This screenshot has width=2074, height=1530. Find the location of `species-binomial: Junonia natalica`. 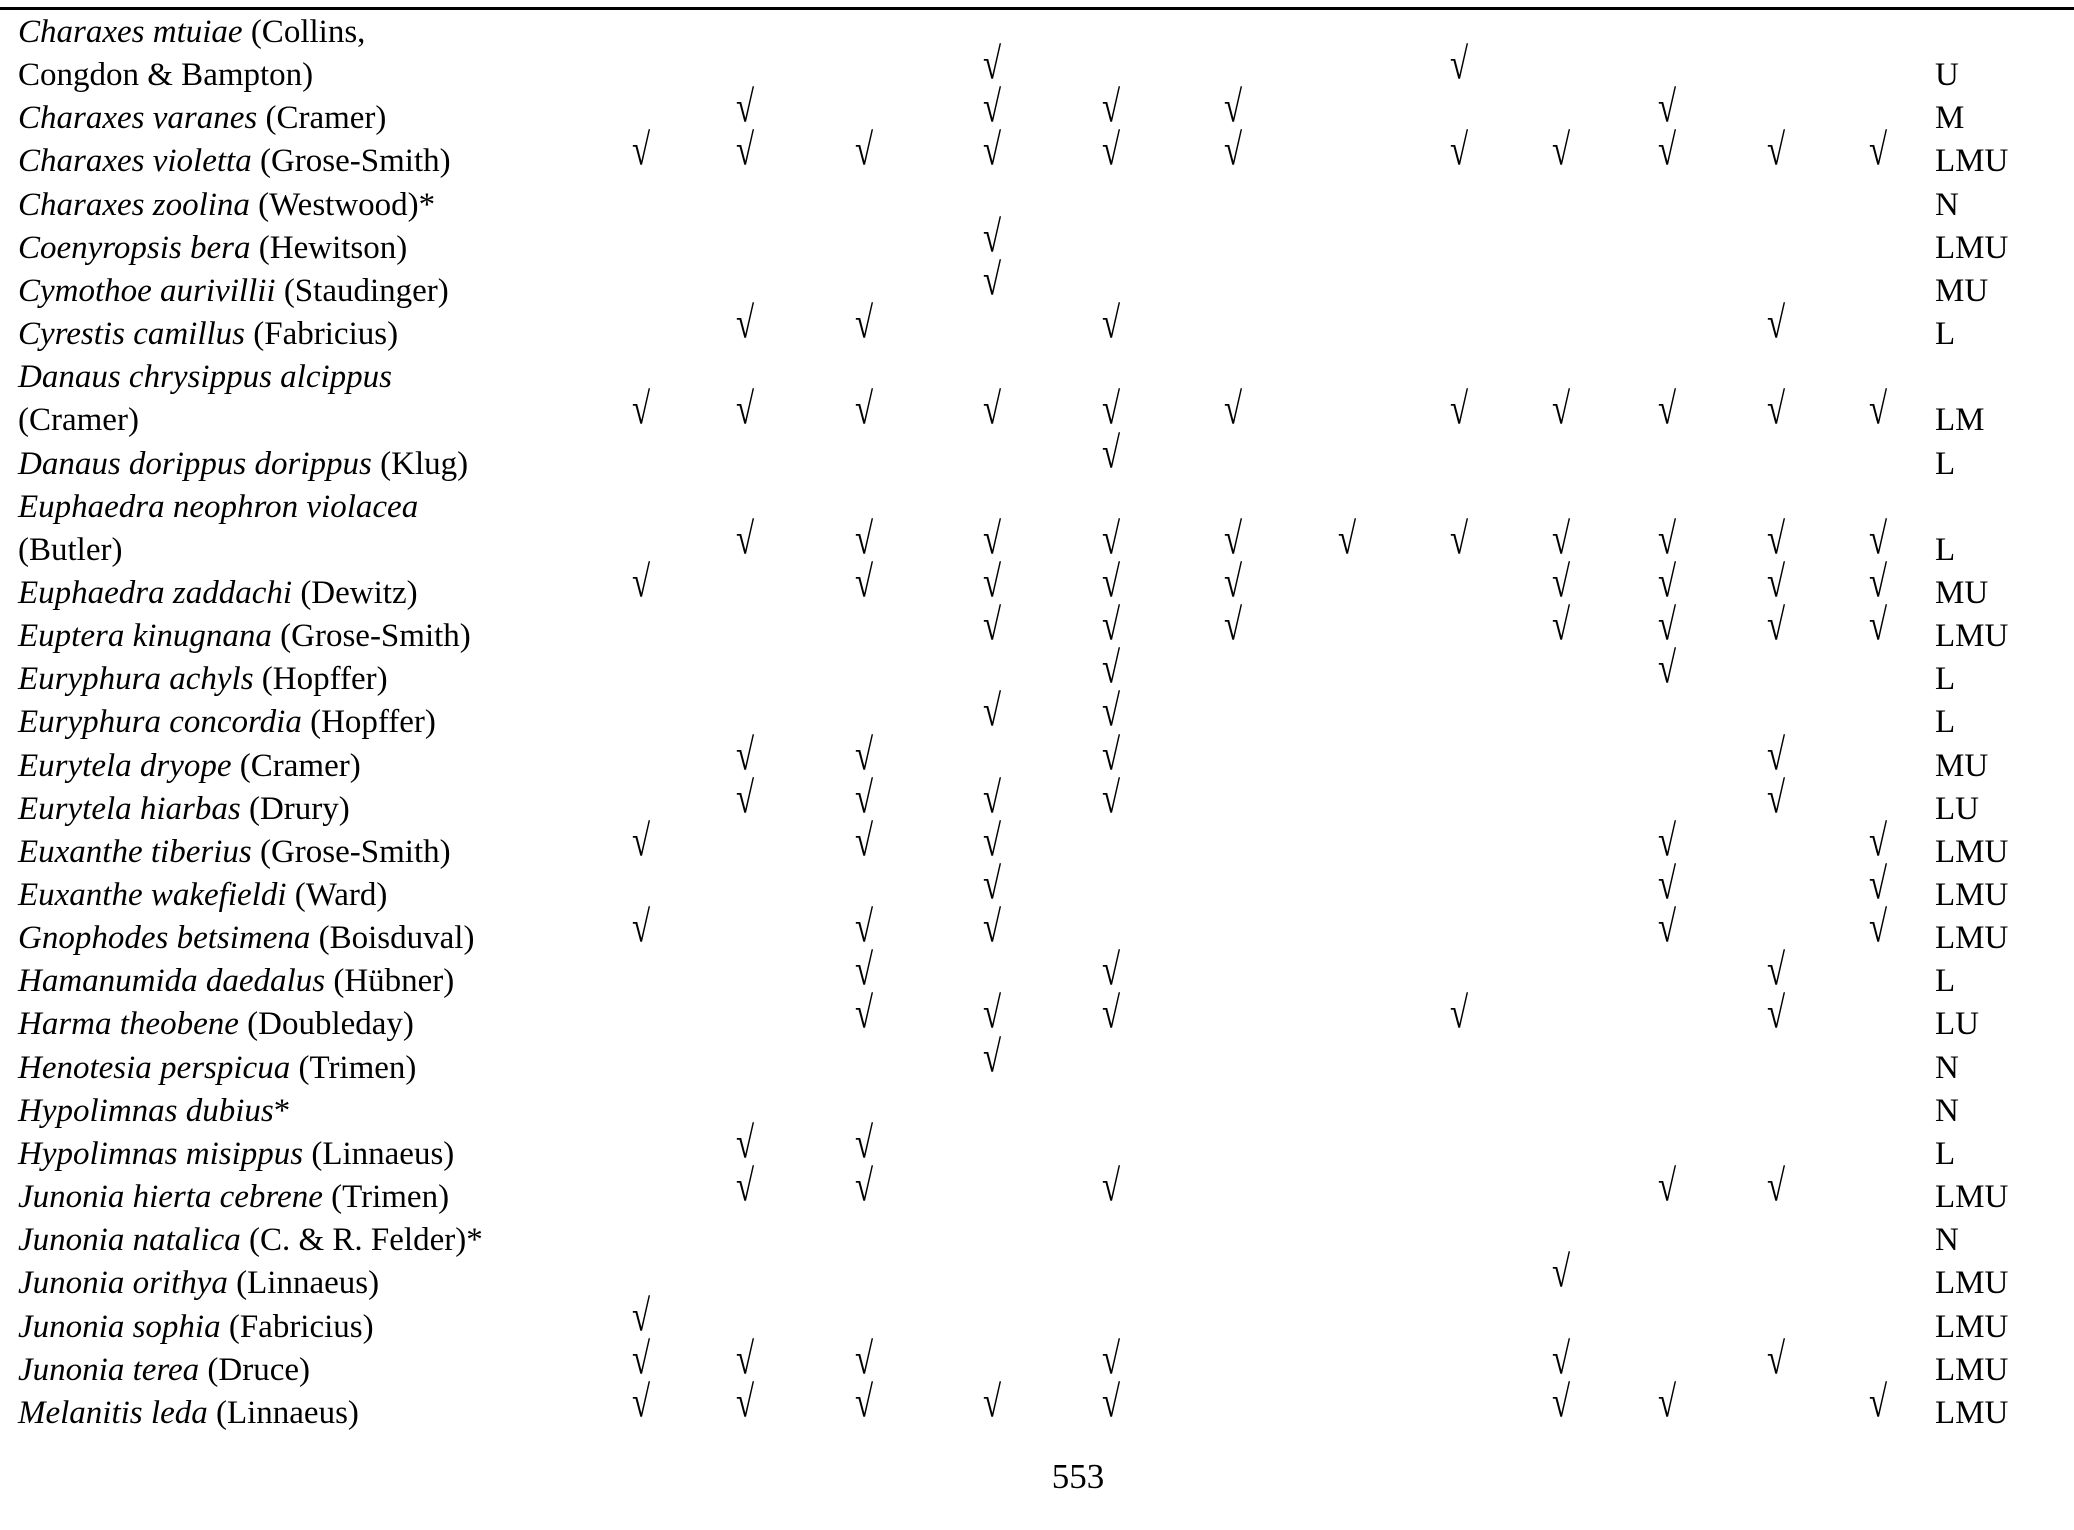

species-binomial: Junonia natalica is located at coordinates (129, 1240).